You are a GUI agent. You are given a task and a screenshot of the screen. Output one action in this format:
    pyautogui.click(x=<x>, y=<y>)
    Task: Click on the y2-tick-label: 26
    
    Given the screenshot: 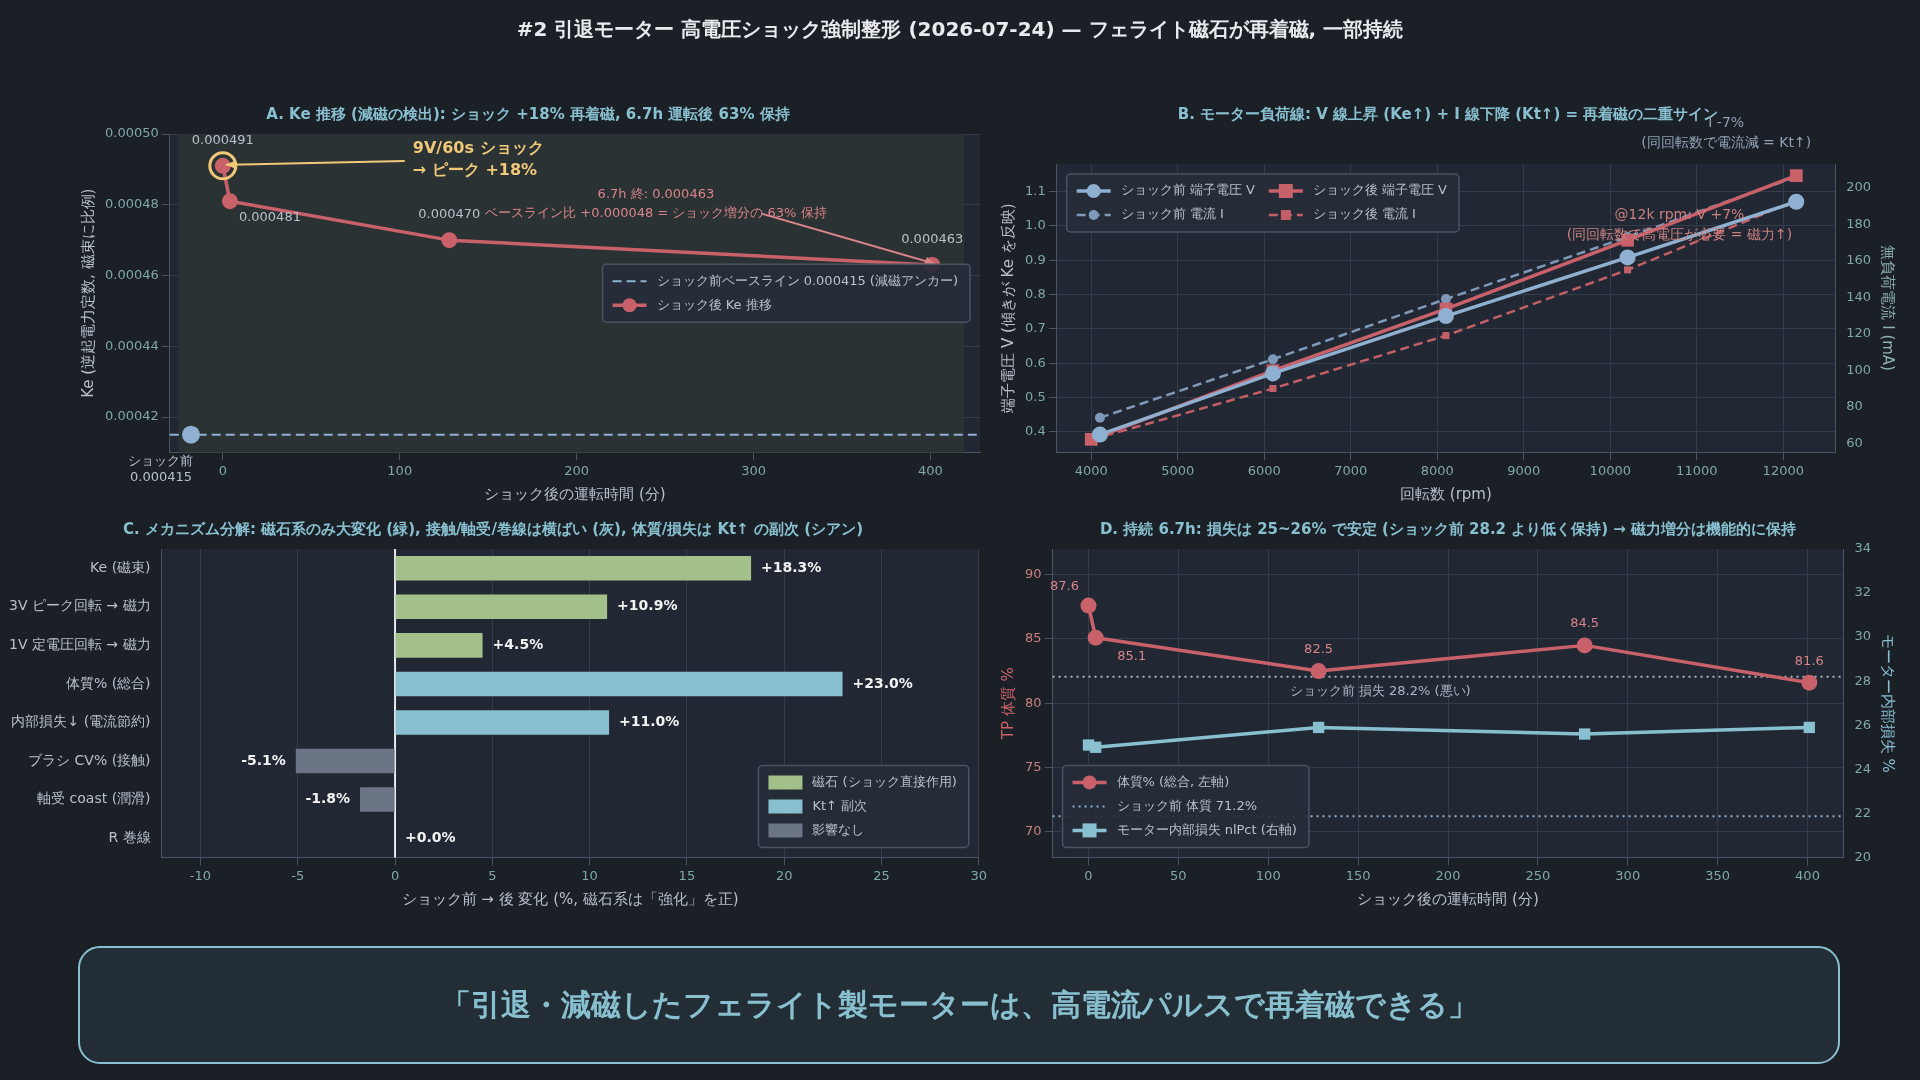 What is the action you would take?
    pyautogui.click(x=1862, y=724)
    